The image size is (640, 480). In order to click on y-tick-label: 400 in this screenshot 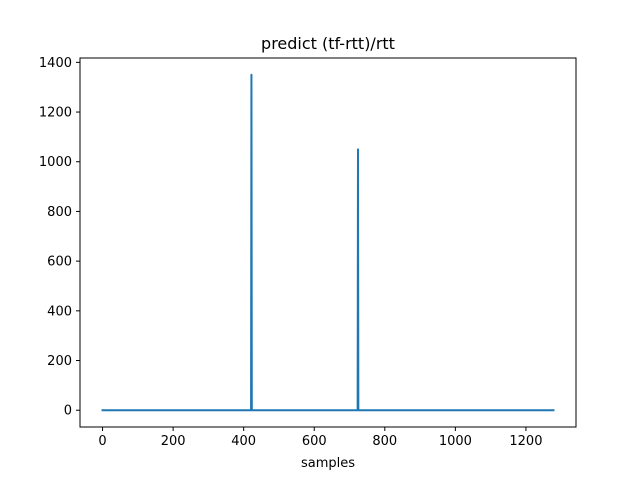, I will do `click(59, 311)`.